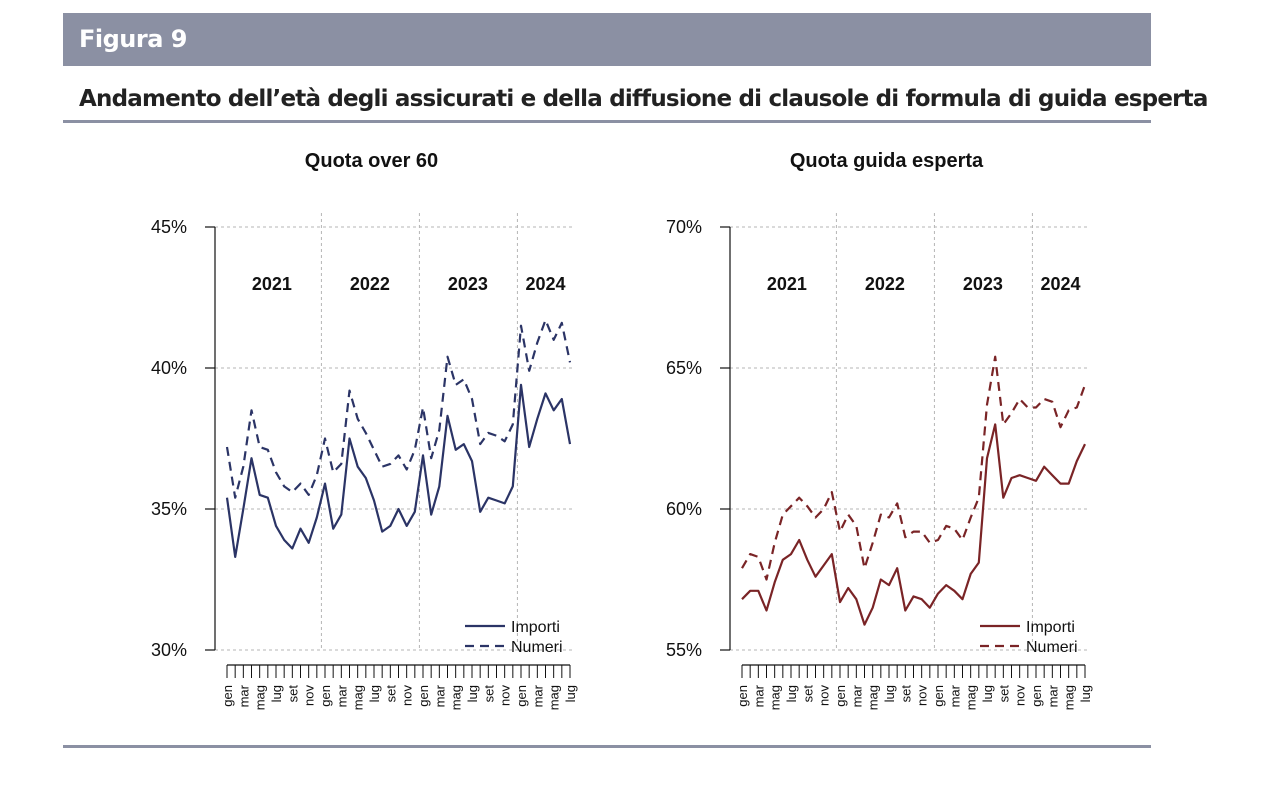  Describe the element at coordinates (133, 39) in the screenshot. I see `figure-label: Figura 9` at that location.